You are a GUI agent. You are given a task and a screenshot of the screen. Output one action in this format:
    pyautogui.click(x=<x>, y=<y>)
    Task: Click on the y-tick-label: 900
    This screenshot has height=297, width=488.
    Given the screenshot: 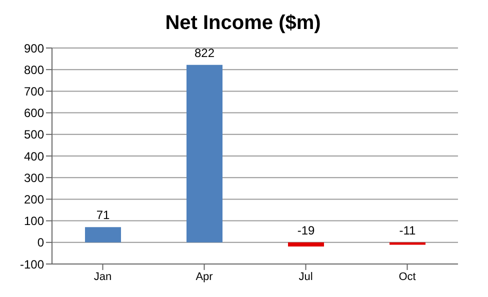 What is the action you would take?
    pyautogui.click(x=34, y=48)
    